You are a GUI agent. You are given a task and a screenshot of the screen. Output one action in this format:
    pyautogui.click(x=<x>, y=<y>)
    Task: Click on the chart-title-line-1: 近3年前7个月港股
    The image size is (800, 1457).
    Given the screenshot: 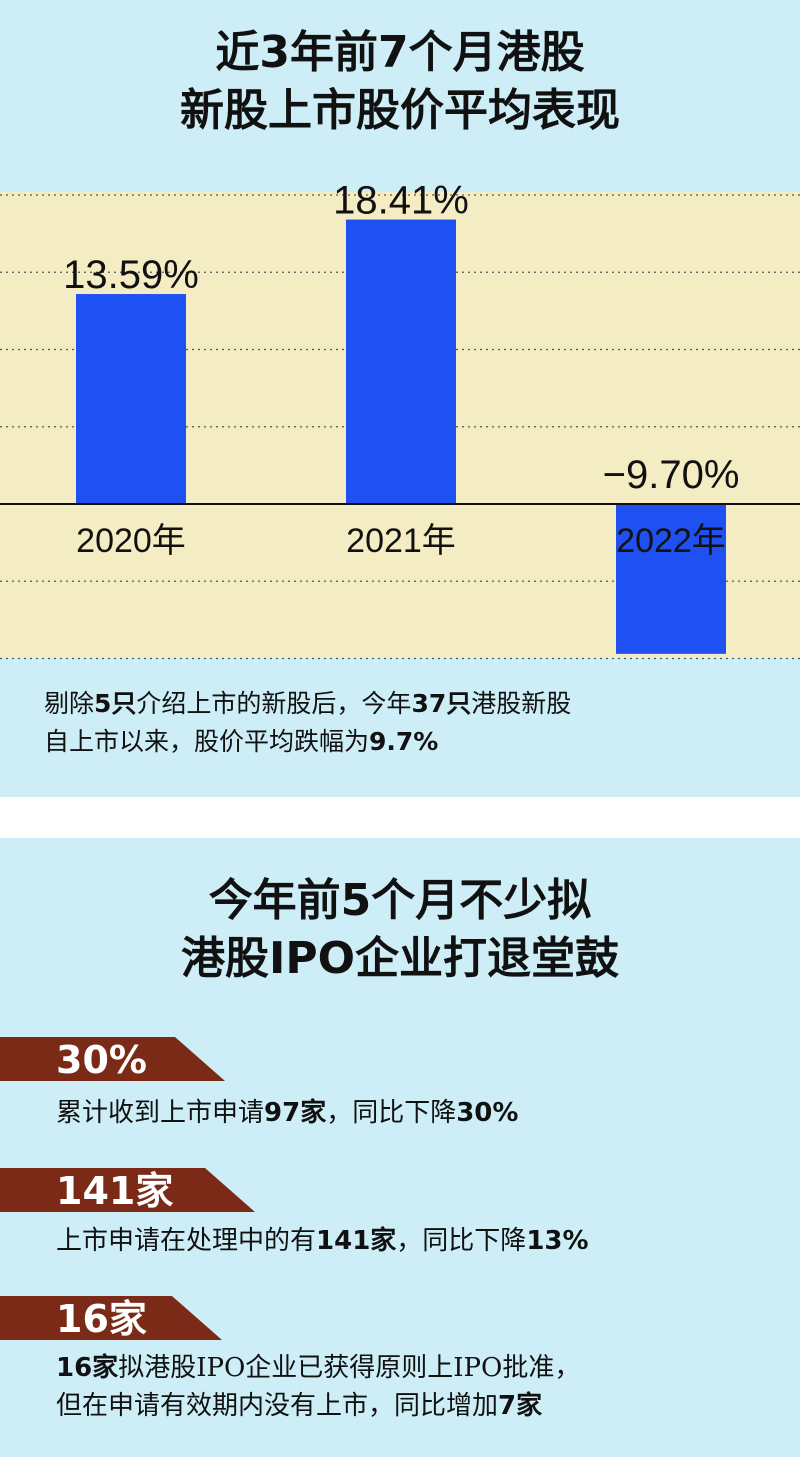 What is the action you would take?
    pyautogui.click(x=400, y=52)
    